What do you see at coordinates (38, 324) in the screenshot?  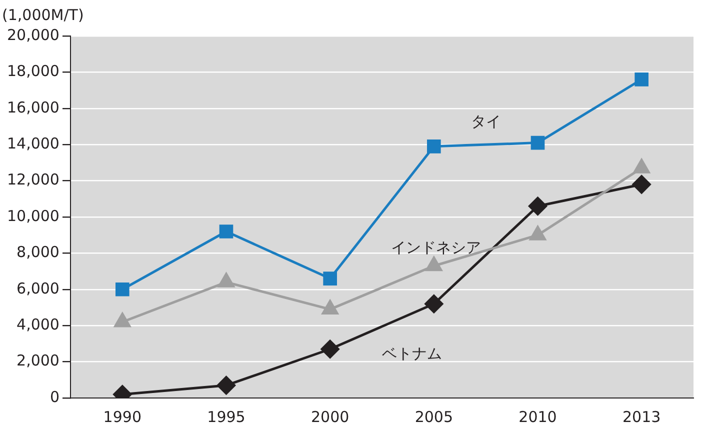 I see `y-tick-label: 4,000` at bounding box center [38, 324].